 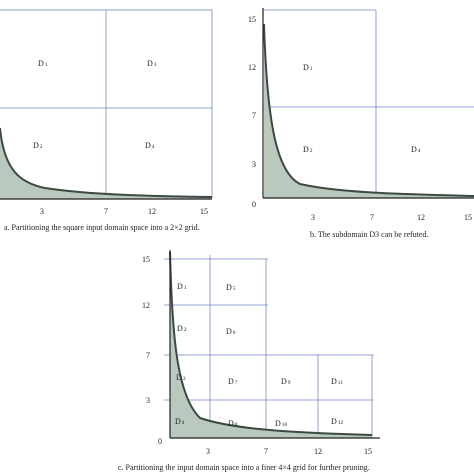 I want to click on panel-c-tick-12: 12, so click(x=318, y=451).